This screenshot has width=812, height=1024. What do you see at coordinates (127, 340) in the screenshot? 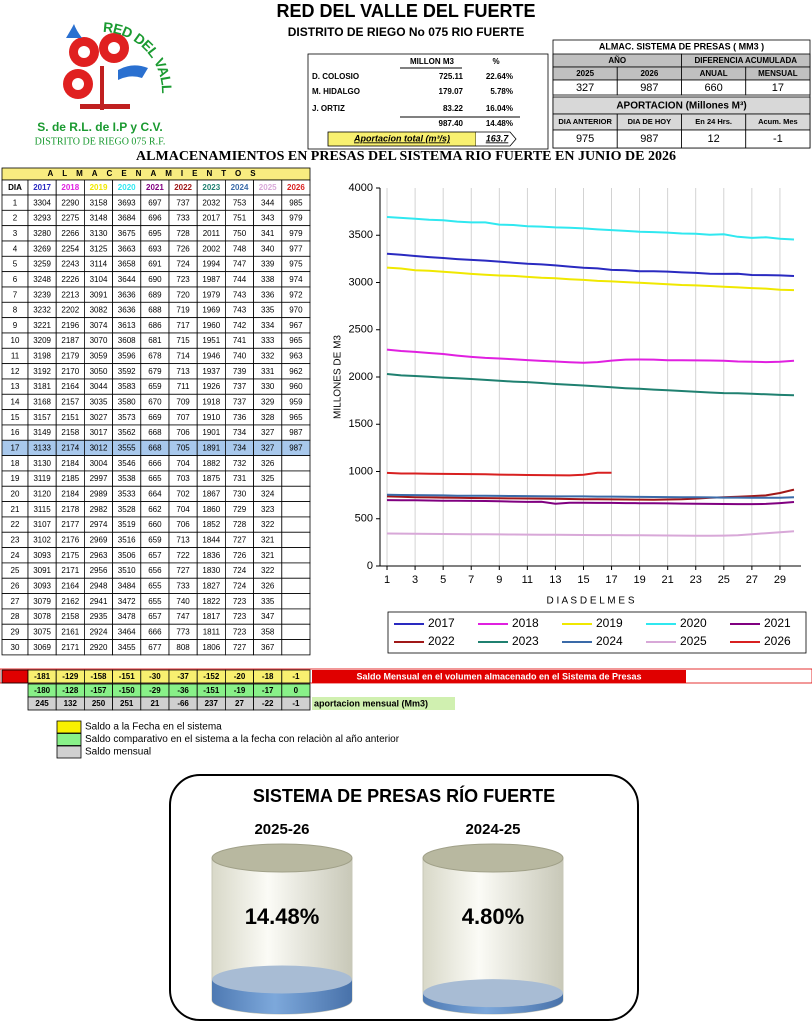
I see `value-cell: 3608` at bounding box center [127, 340].